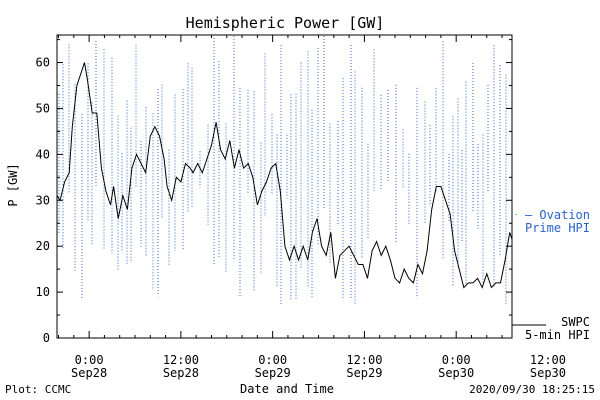 The width and height of the screenshot is (600, 400). Describe the element at coordinates (43, 154) in the screenshot. I see `y-tick-label: 40` at that location.